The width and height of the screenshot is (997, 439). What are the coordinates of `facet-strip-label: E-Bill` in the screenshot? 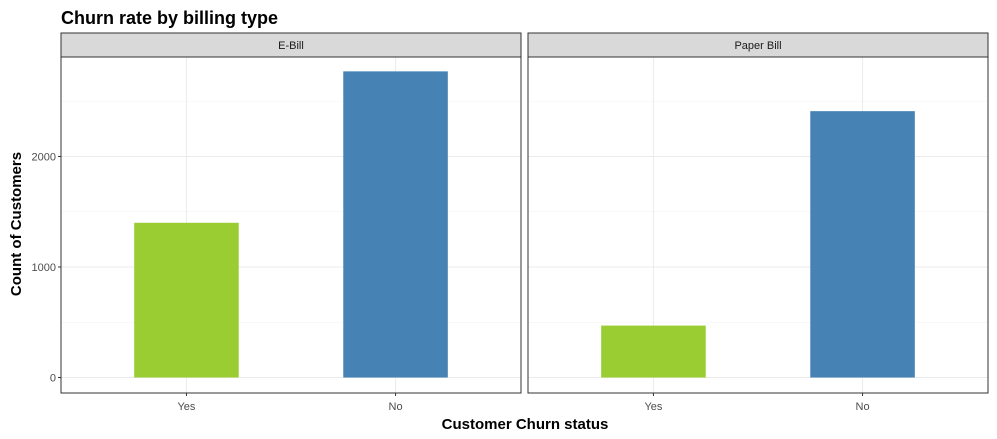 It's located at (291, 46).